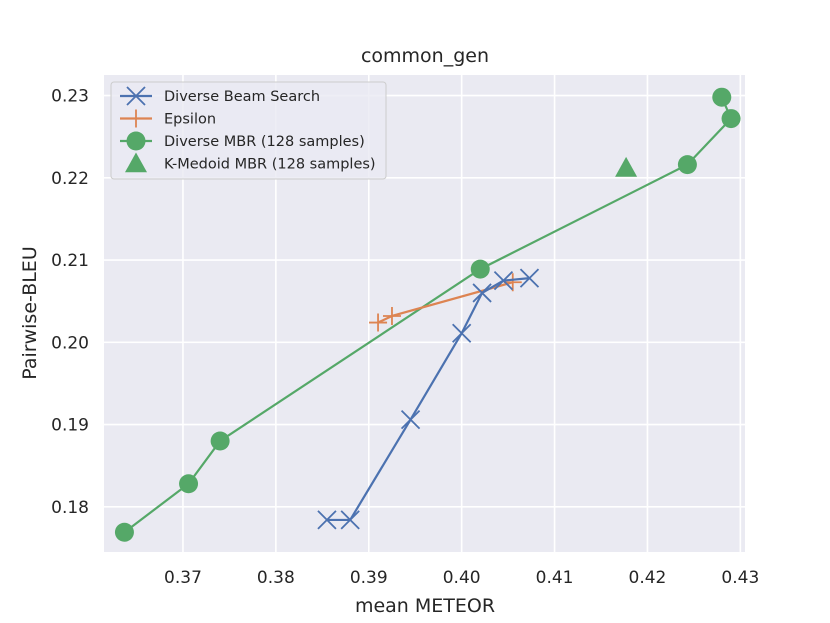 Image resolution: width=830 pixels, height=623 pixels. What do you see at coordinates (425, 606) in the screenshot?
I see `x-axis-label: mean METEOR` at bounding box center [425, 606].